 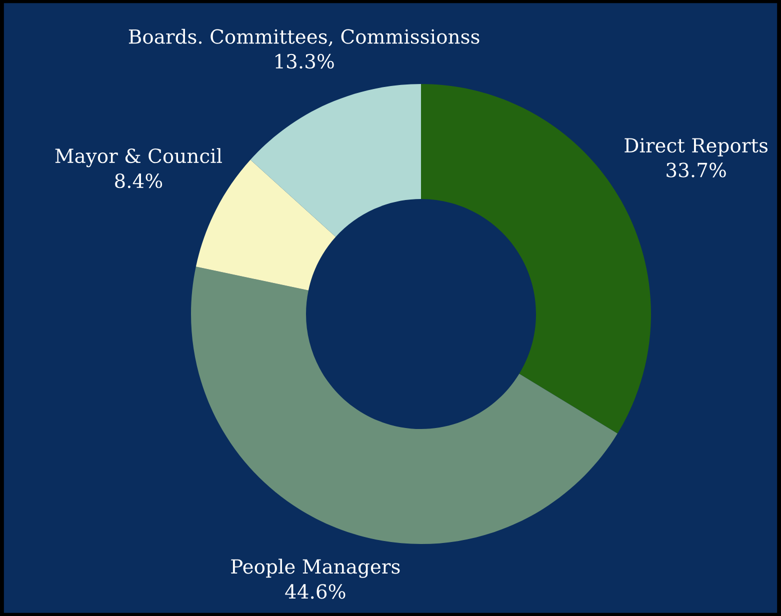 I want to click on data-label: 8.4%, so click(x=138, y=180).